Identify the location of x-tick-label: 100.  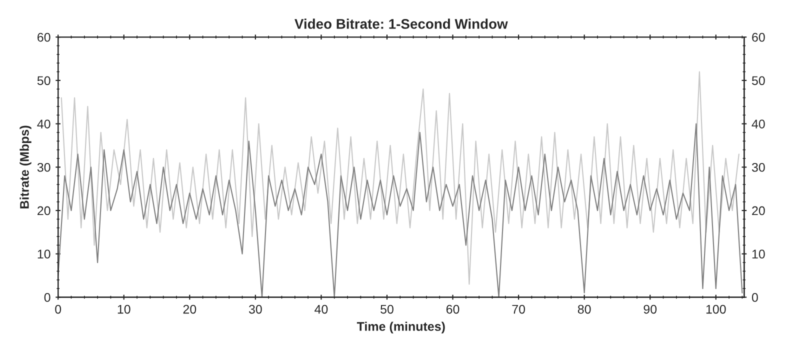
(716, 309).